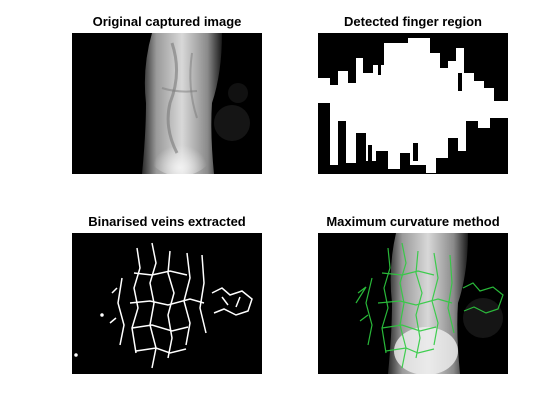 The image size is (560, 420). What do you see at coordinates (413, 303) in the screenshot?
I see `max-curvature-overlay-image` at bounding box center [413, 303].